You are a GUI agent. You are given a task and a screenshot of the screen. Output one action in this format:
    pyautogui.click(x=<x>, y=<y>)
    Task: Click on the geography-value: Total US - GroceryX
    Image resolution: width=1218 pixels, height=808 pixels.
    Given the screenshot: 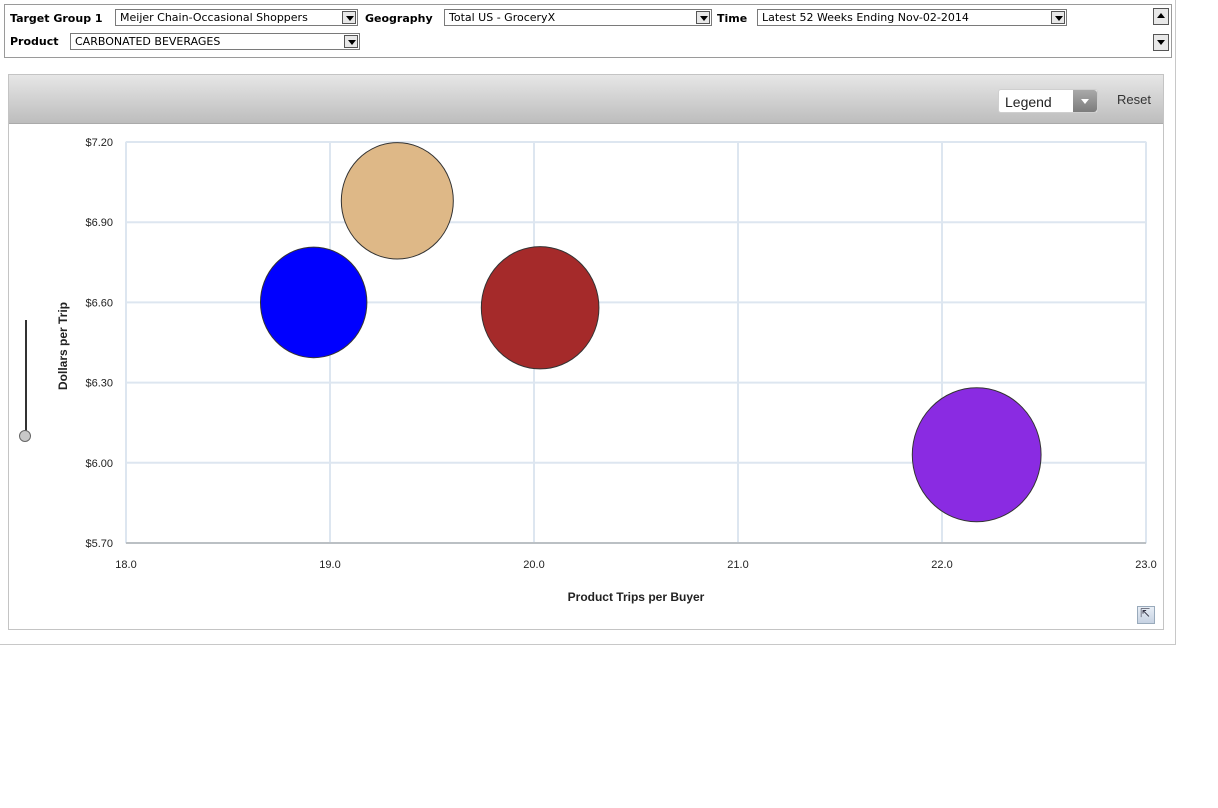 What is the action you would take?
    pyautogui.click(x=502, y=17)
    